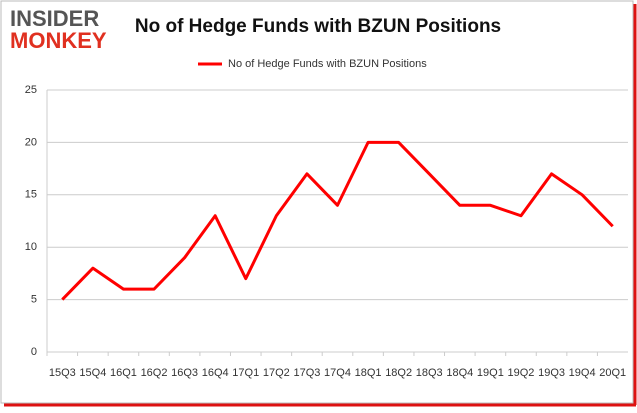 The width and height of the screenshot is (637, 413). I want to click on x-tick-label: 15Q4, so click(92, 373).